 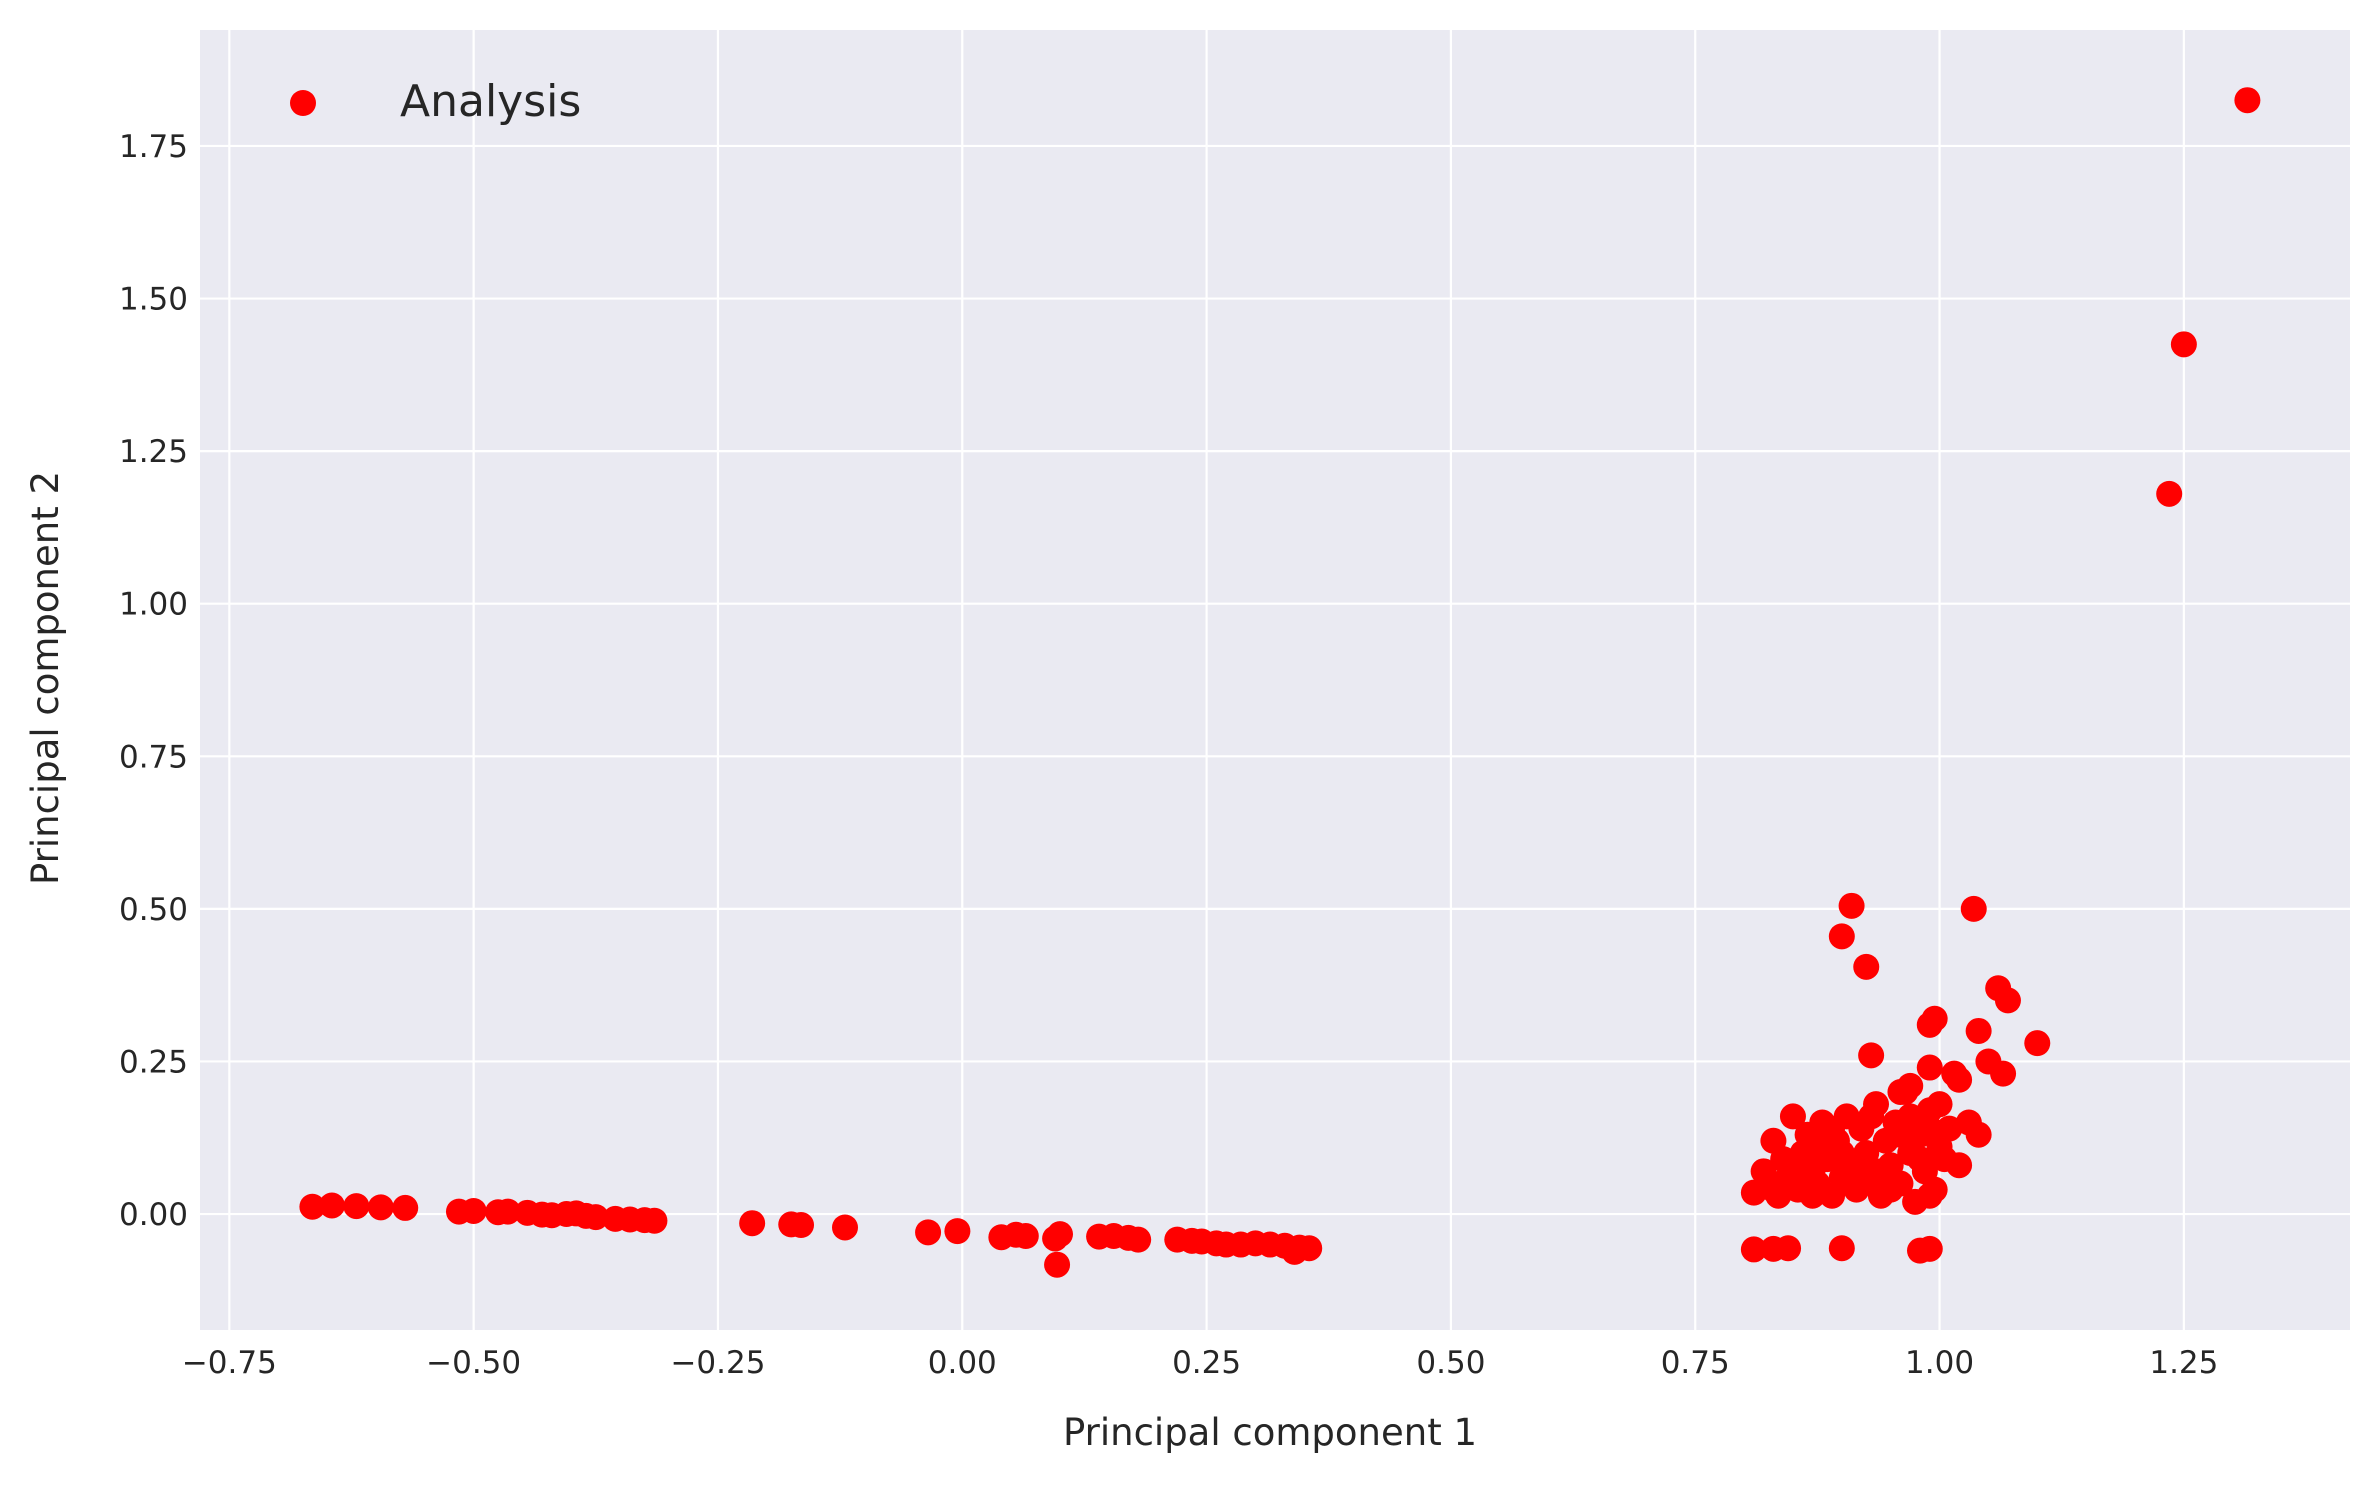 I want to click on legend: Analysis, so click(x=435, y=101).